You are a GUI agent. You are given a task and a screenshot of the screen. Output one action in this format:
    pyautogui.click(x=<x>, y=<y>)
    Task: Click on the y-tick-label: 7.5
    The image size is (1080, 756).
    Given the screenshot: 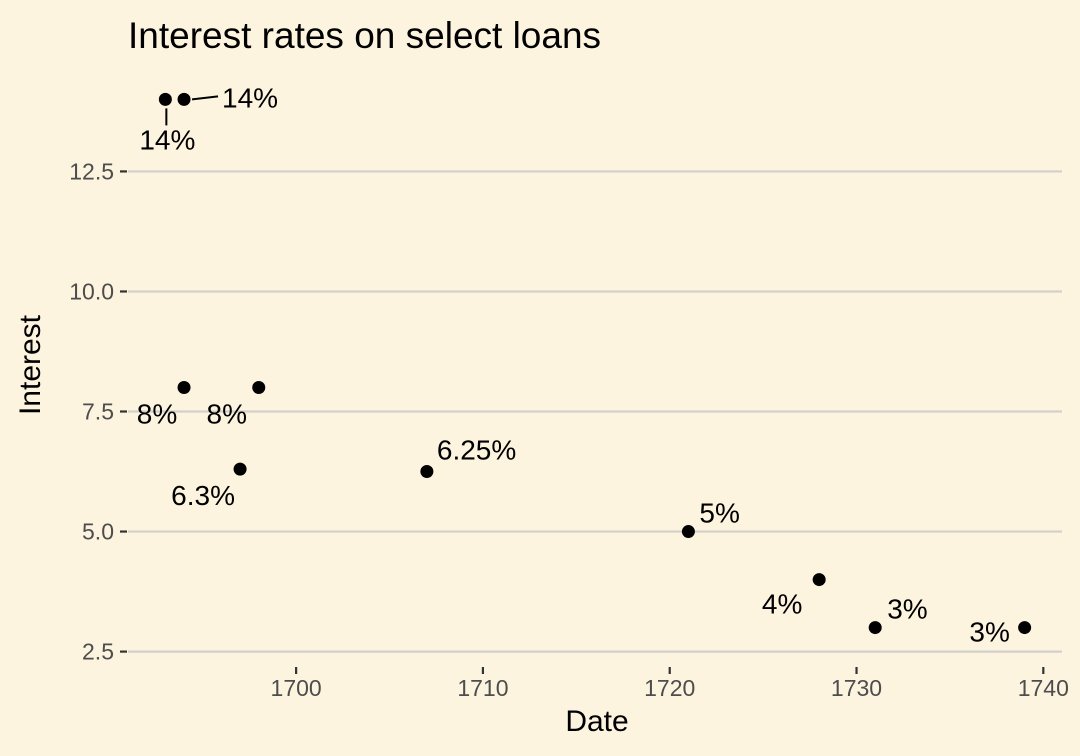 What is the action you would take?
    pyautogui.click(x=98, y=412)
    